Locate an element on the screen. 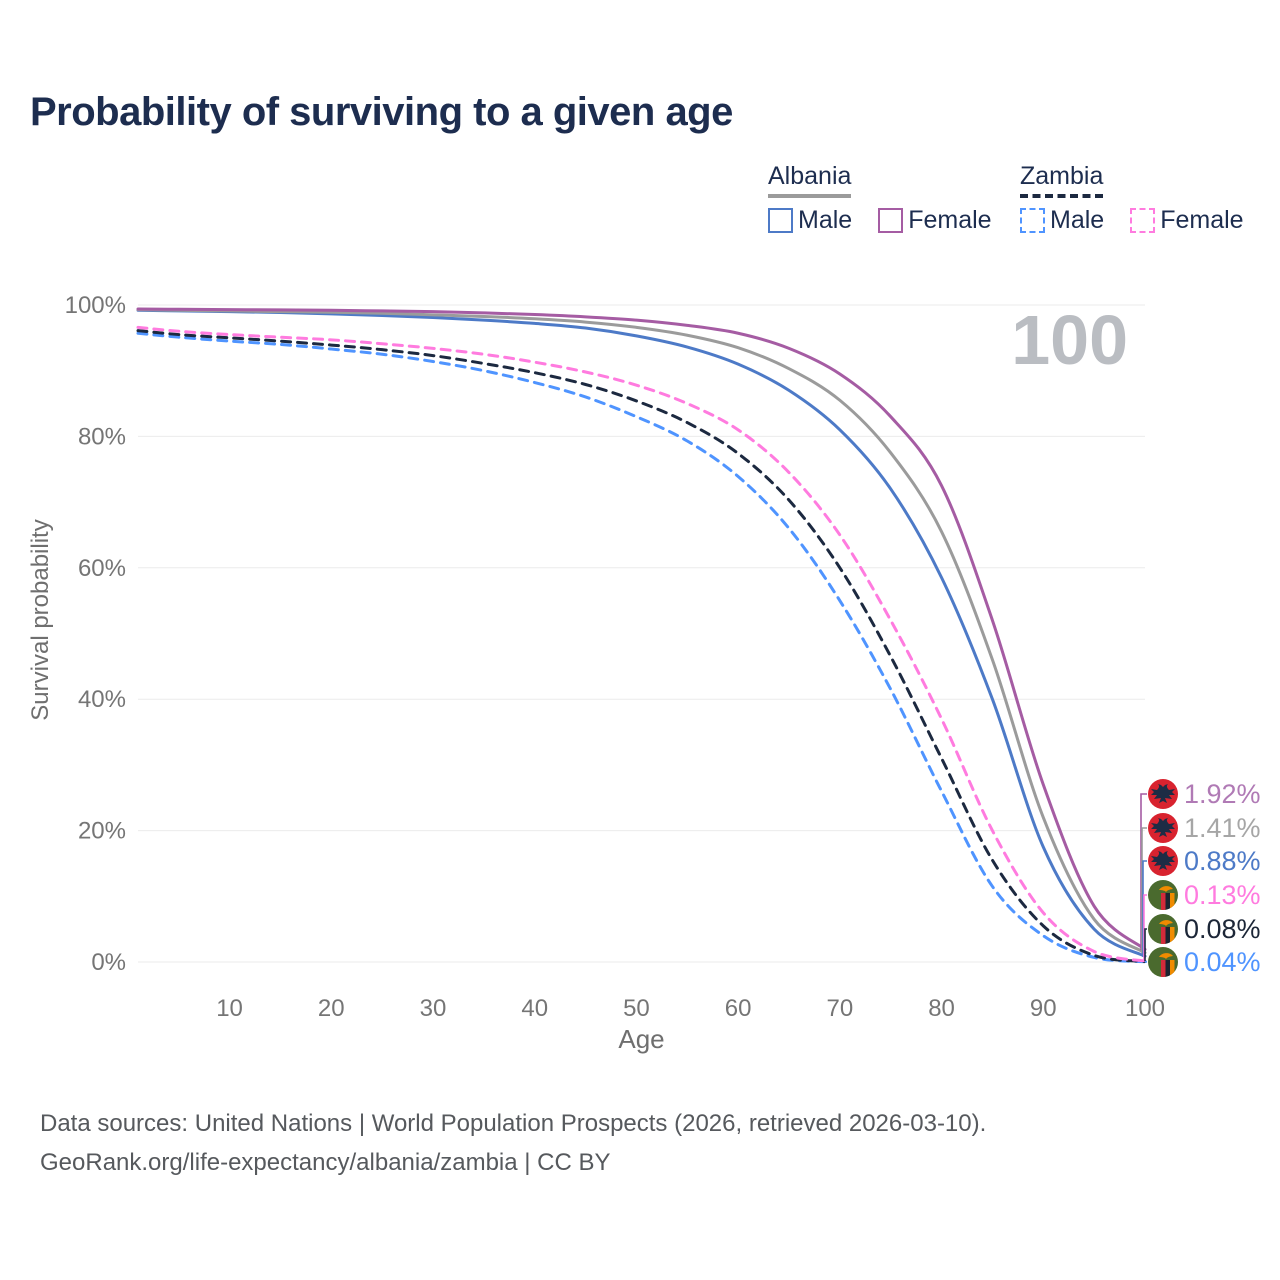 Image resolution: width=1280 pixels, height=1280 pixels. x-tick-label: 10 is located at coordinates (229, 1008).